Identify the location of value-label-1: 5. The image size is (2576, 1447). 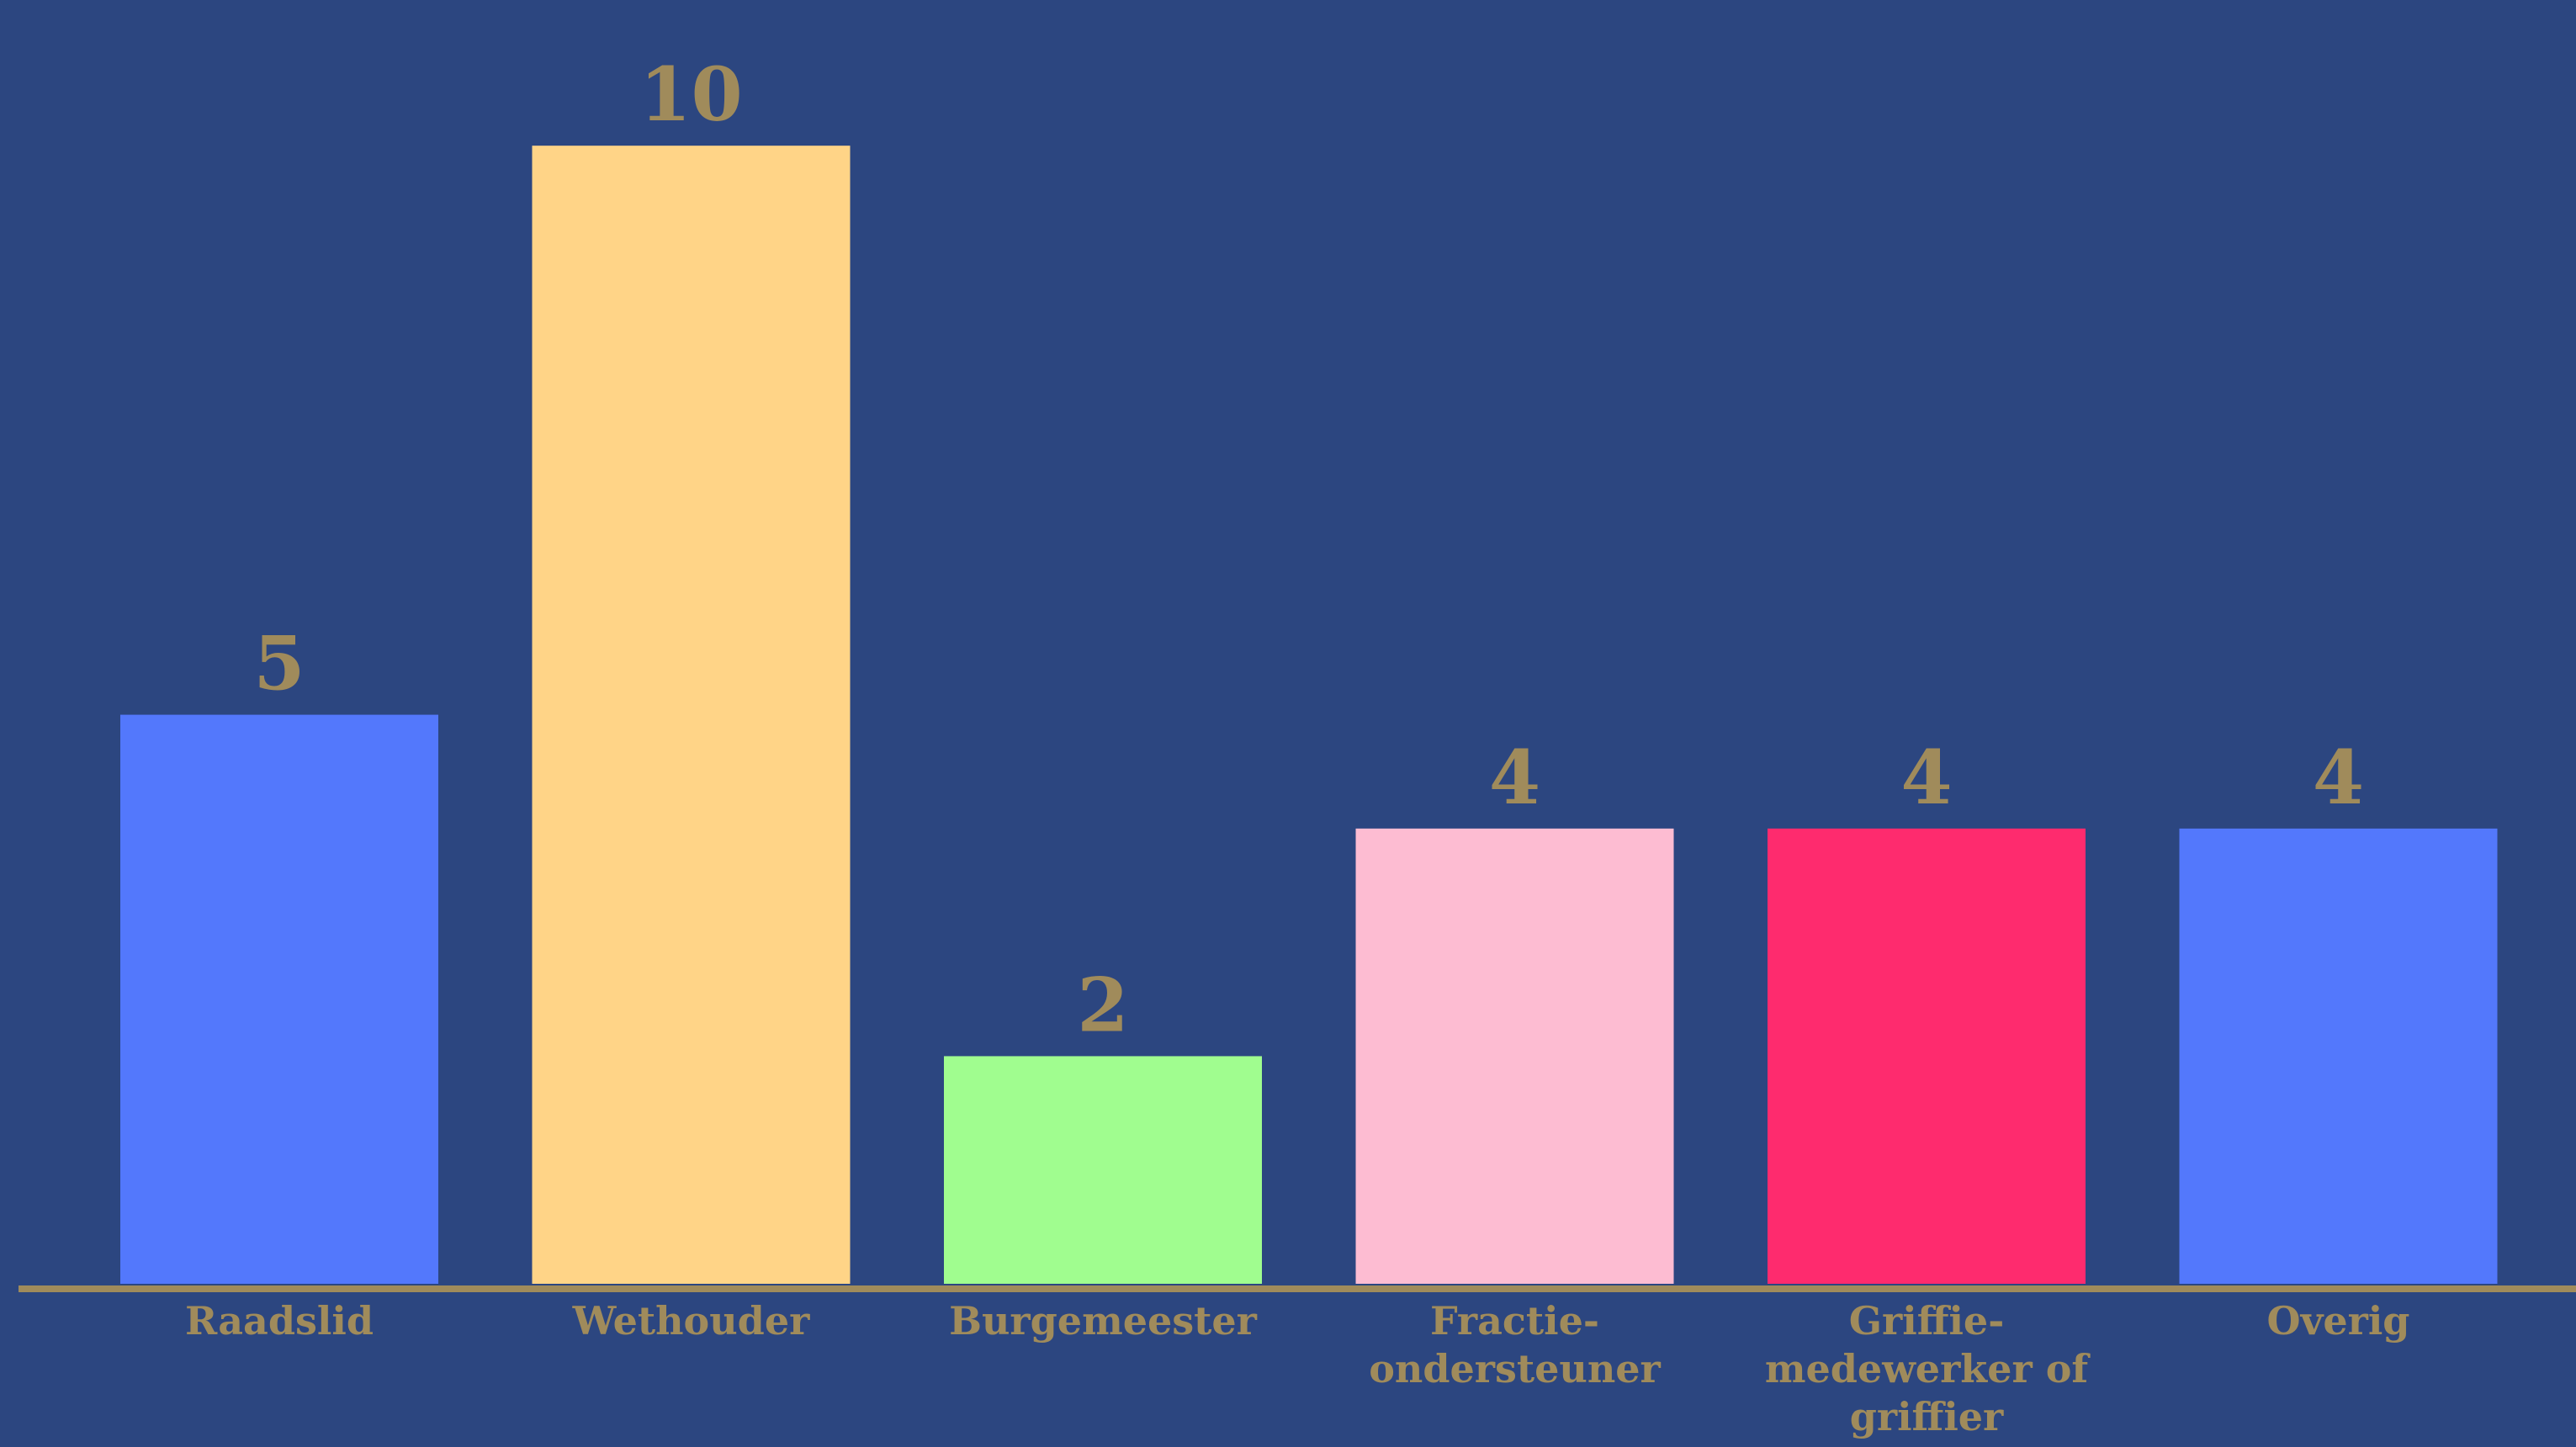
(279, 664).